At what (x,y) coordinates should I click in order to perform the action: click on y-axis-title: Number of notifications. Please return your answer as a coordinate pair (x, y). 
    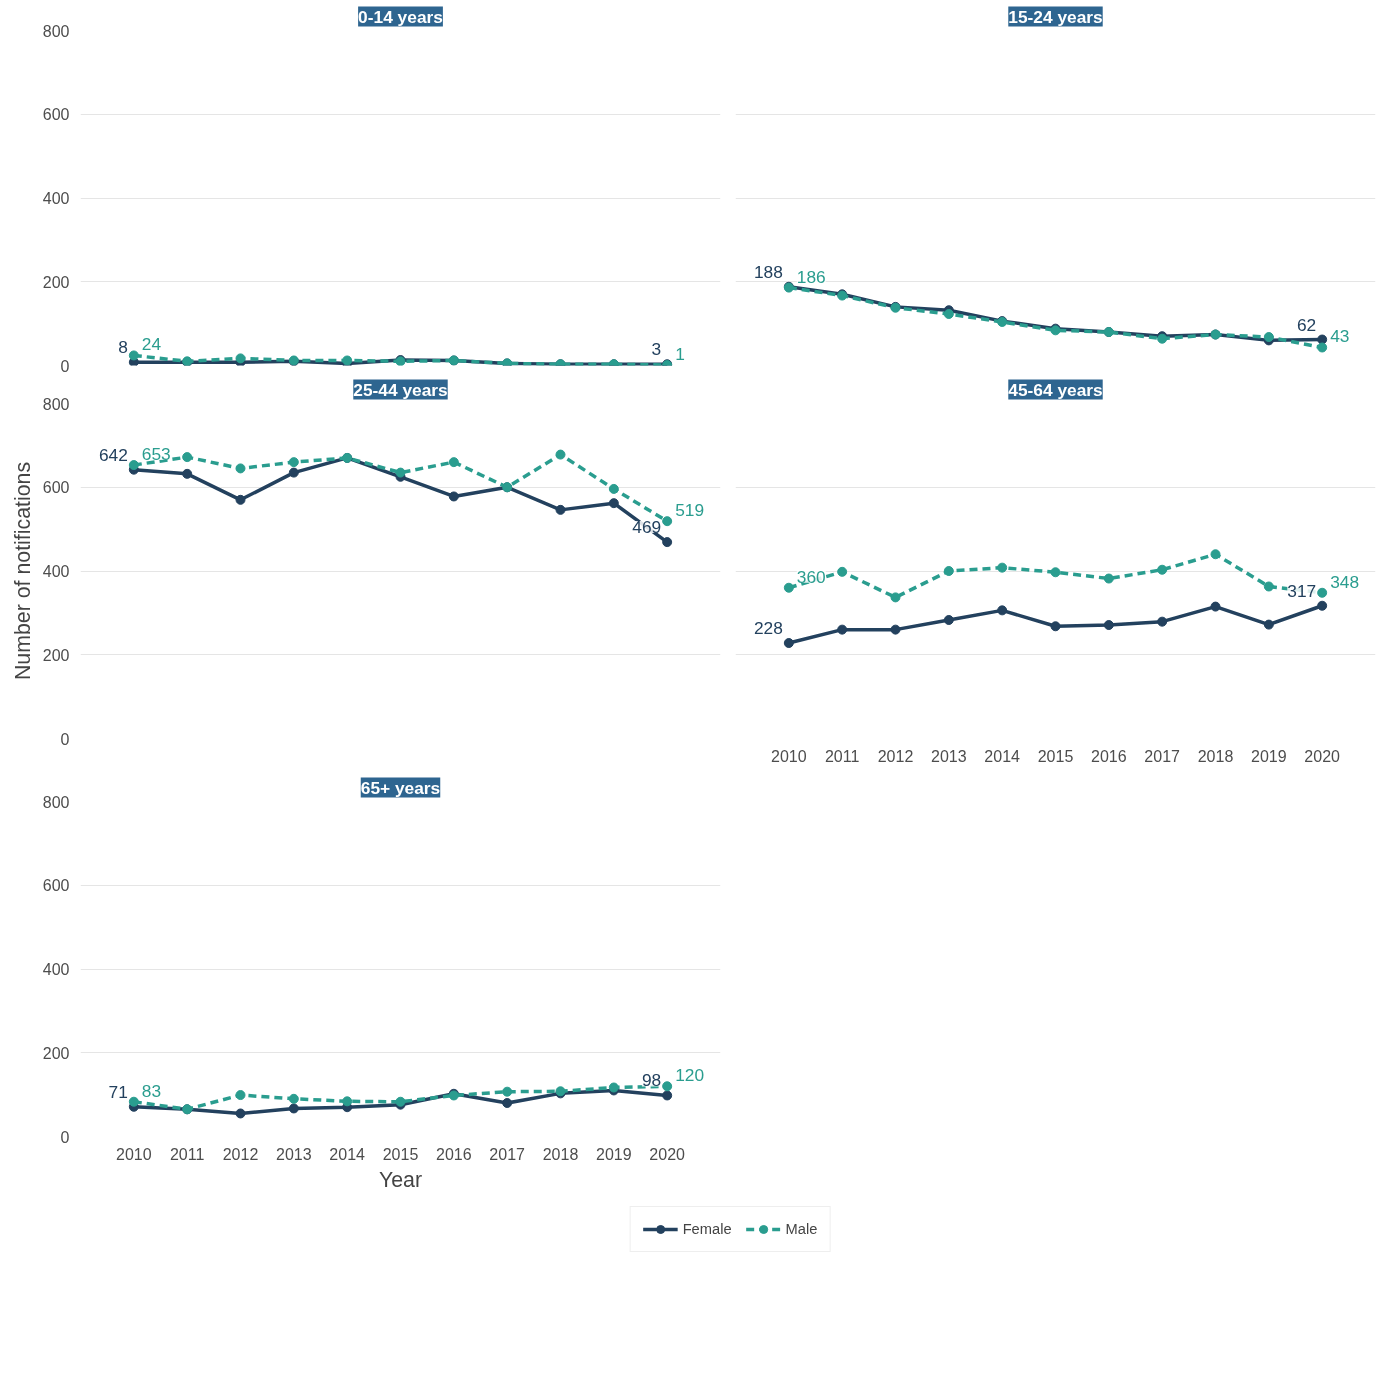
    Looking at the image, I should click on (22, 571).